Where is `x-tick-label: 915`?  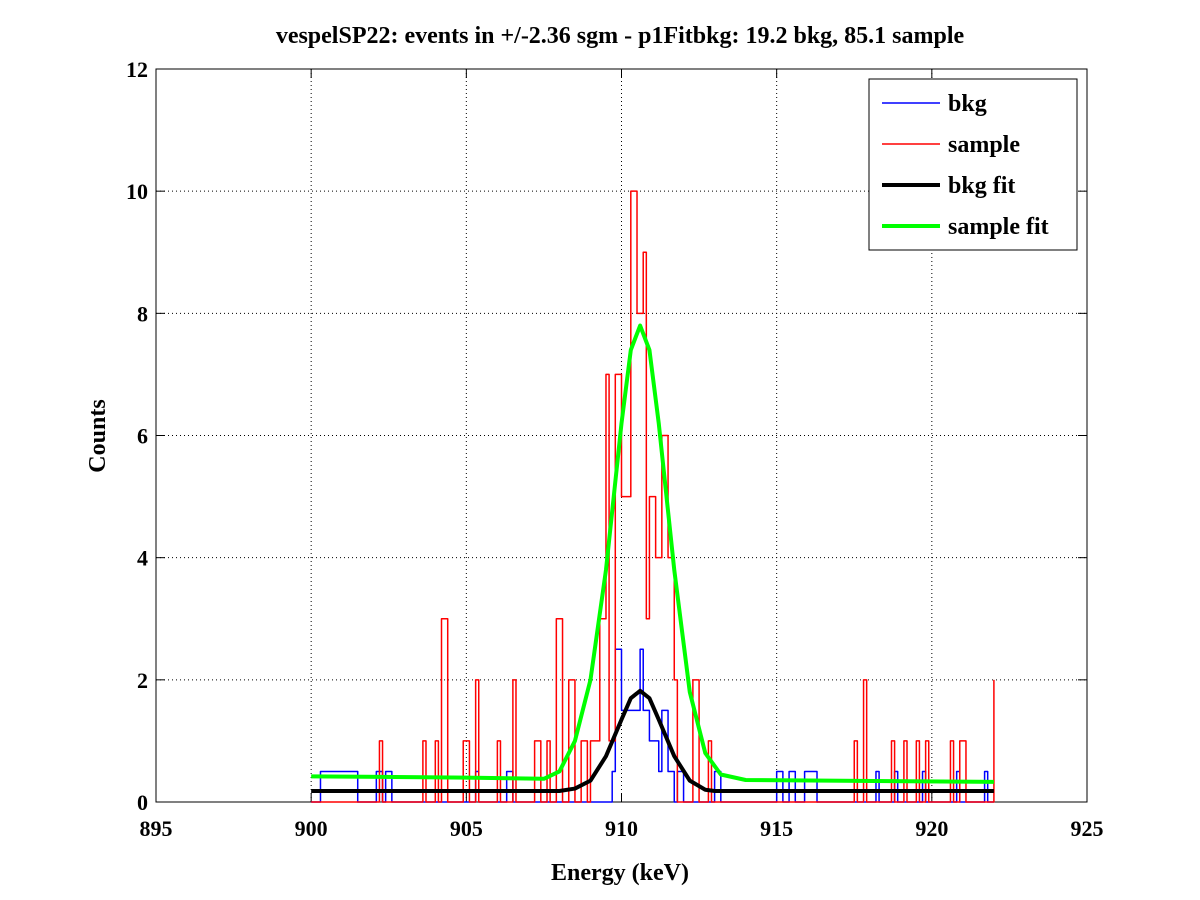
x-tick-label: 915 is located at coordinates (776, 828).